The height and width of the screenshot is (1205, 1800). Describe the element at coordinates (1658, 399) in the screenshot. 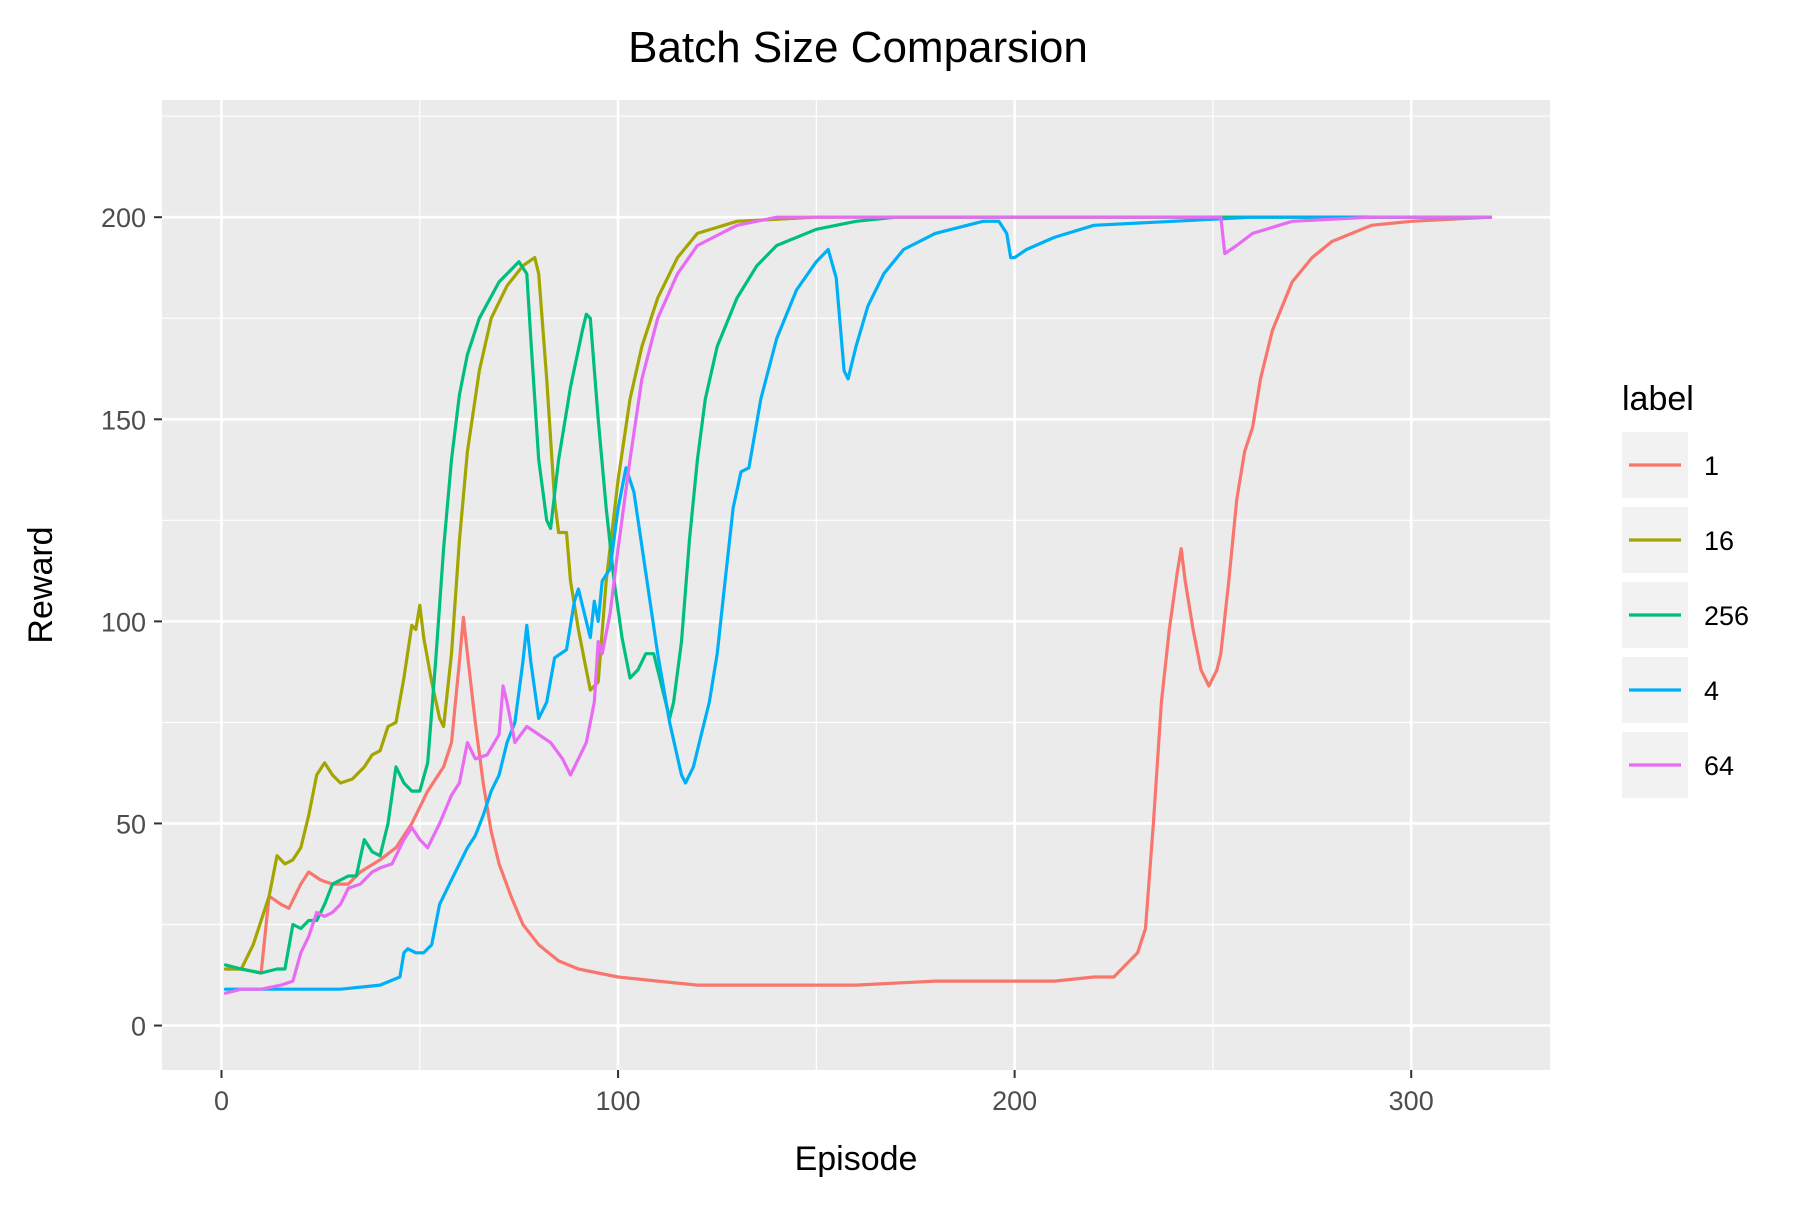

I see `legend-title: label` at that location.